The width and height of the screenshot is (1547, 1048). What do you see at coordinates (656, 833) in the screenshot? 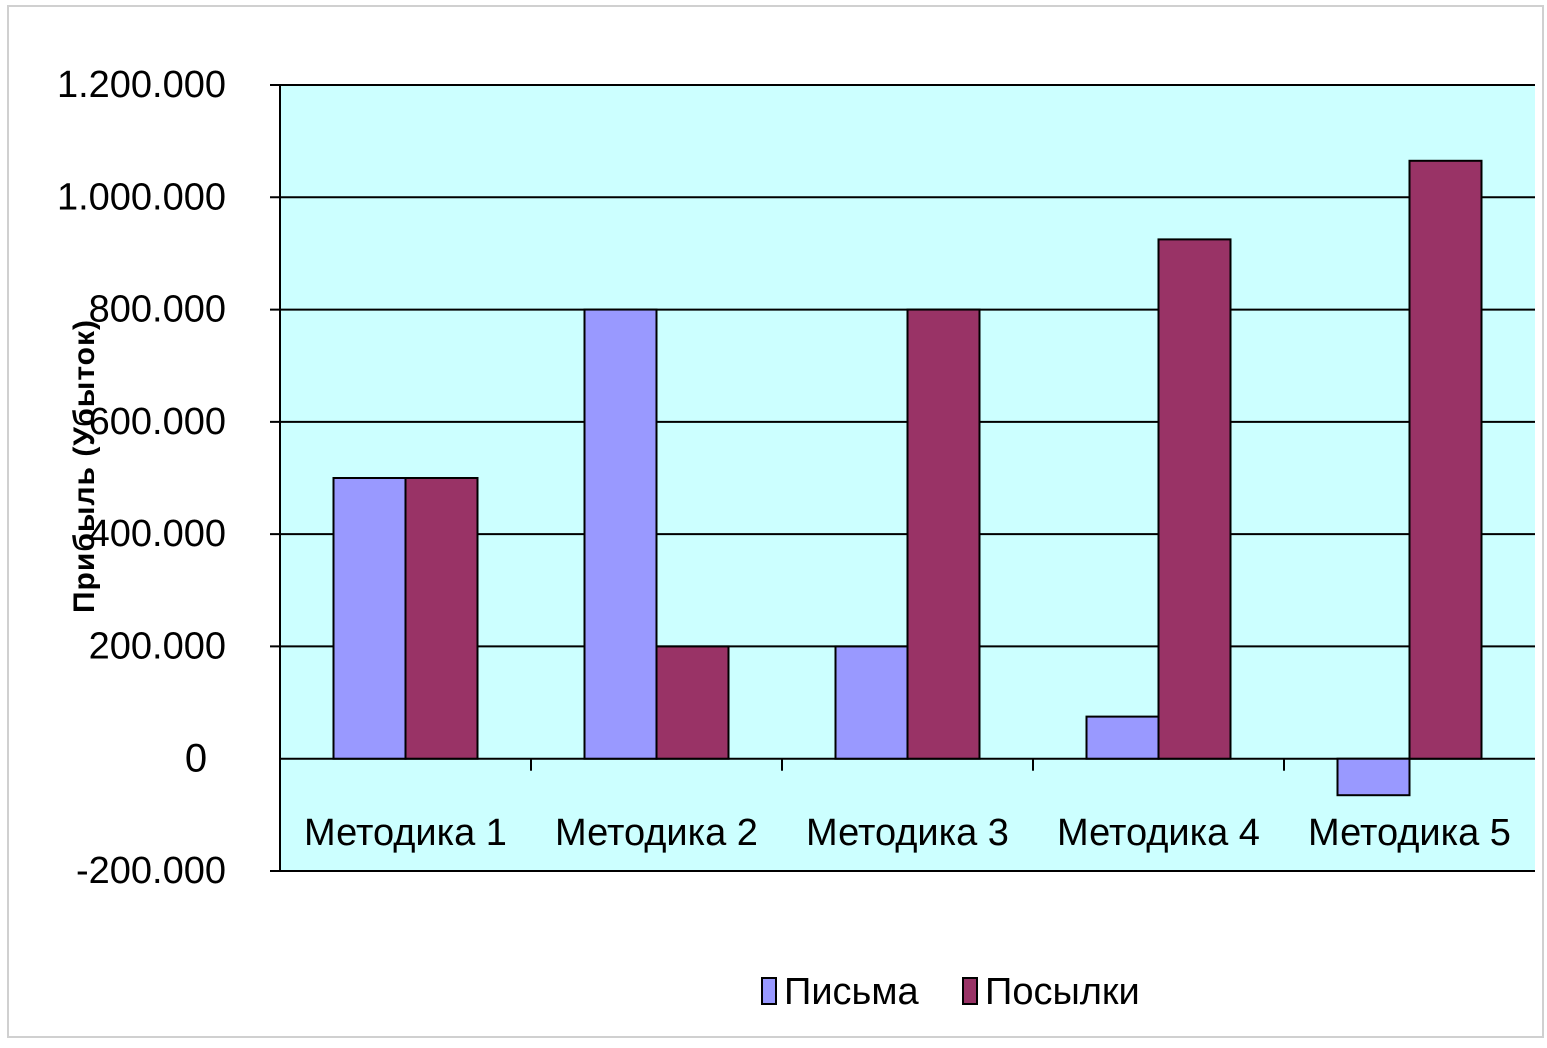
I see `x-category-label: Методика 2` at bounding box center [656, 833].